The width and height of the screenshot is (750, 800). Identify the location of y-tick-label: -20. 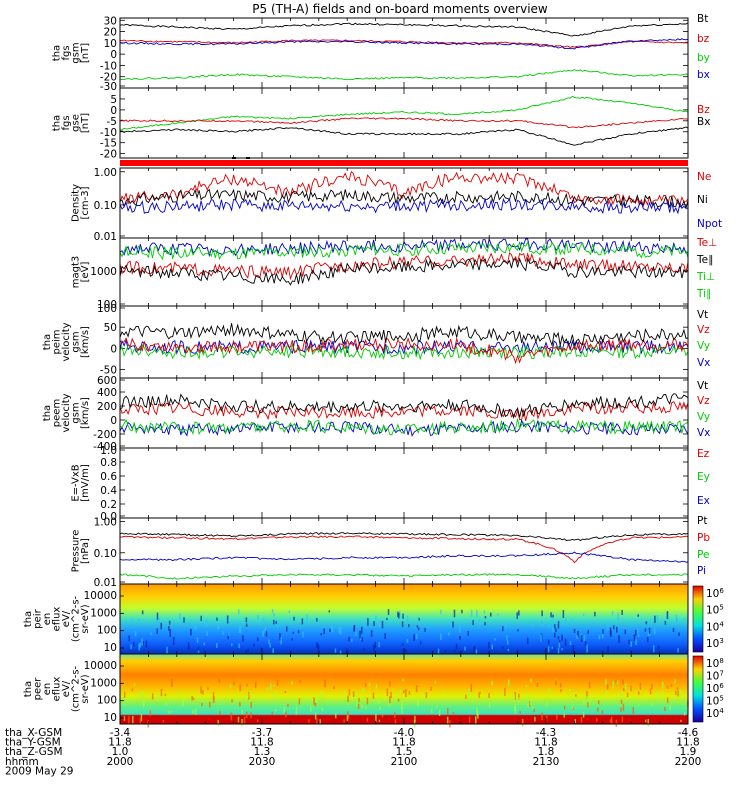
(108, 78).